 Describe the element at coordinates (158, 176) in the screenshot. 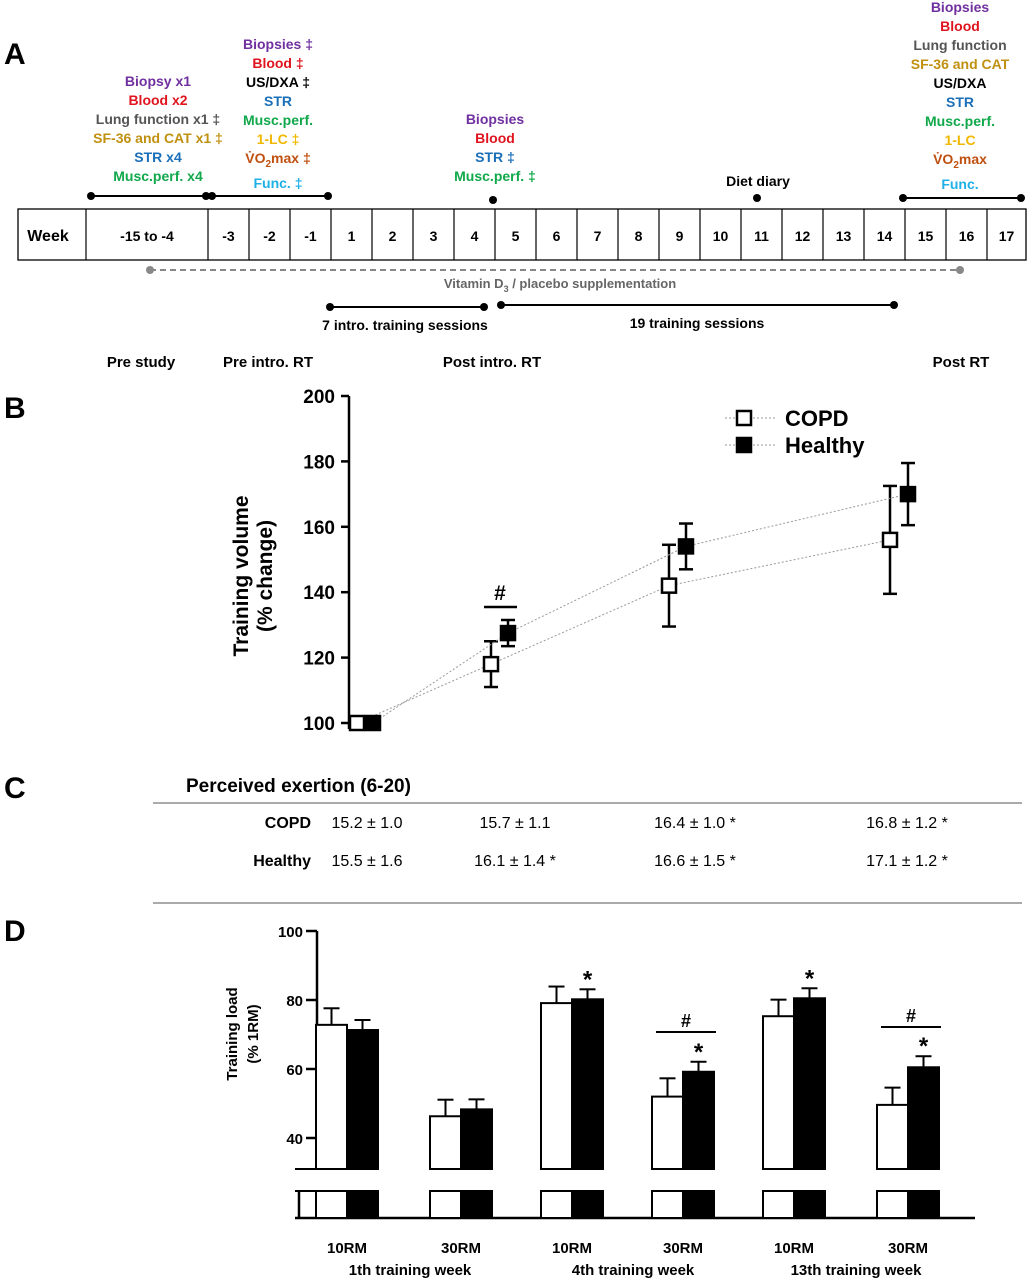

I see `measure-item: Musc.perf. x4` at that location.